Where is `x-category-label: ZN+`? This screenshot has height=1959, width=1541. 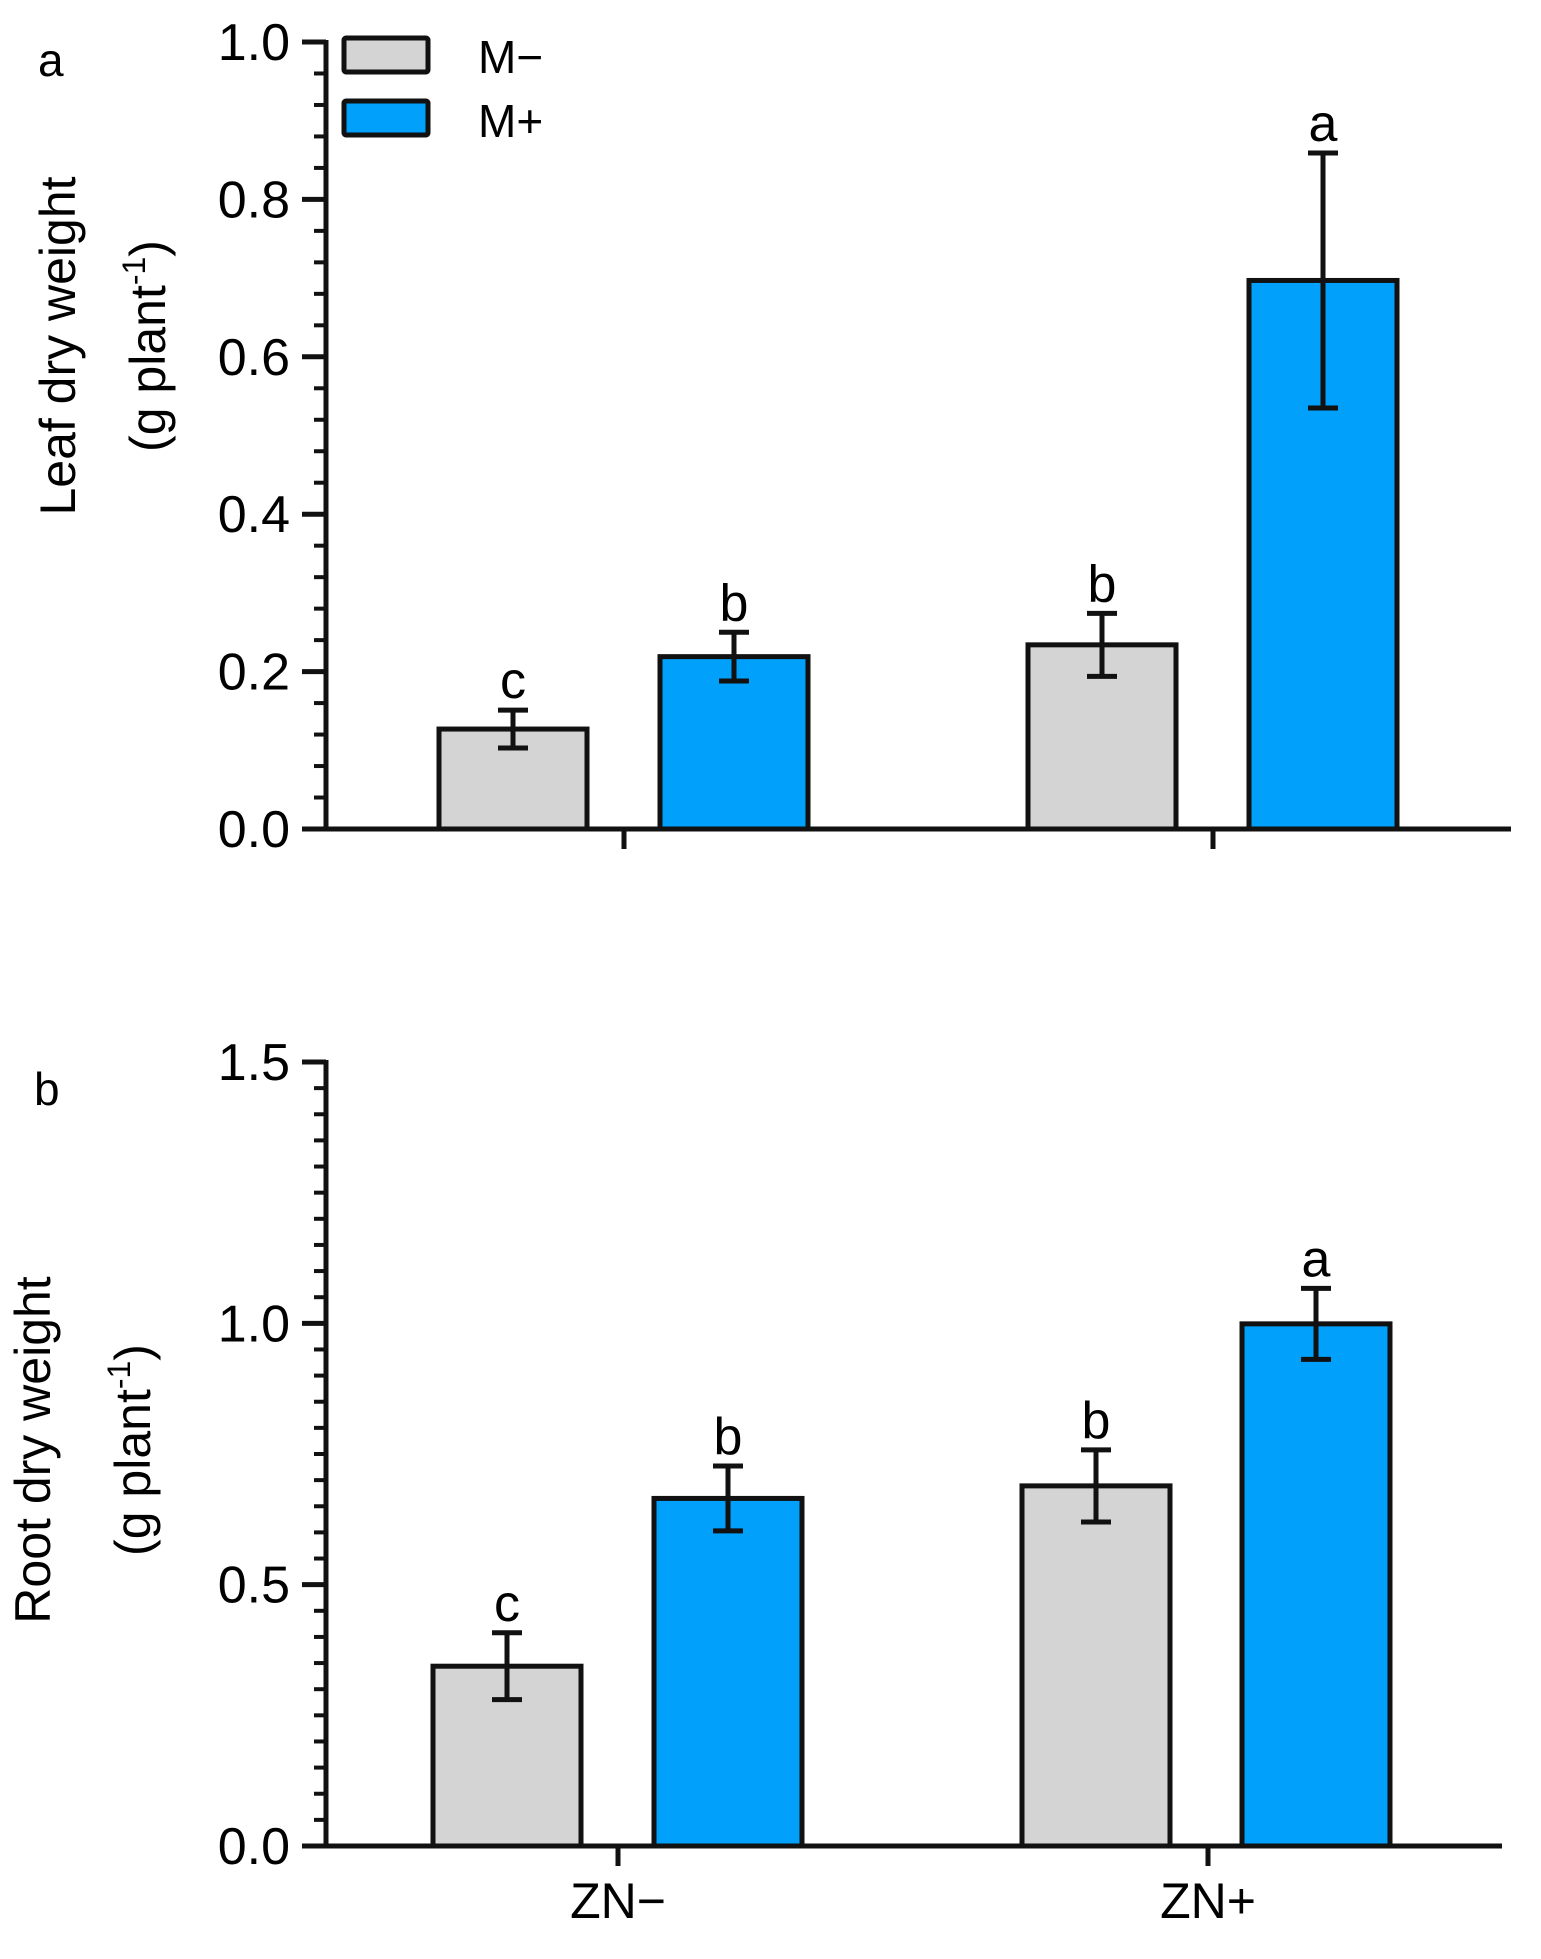
x-category-label: ZN+ is located at coordinates (1208, 1901).